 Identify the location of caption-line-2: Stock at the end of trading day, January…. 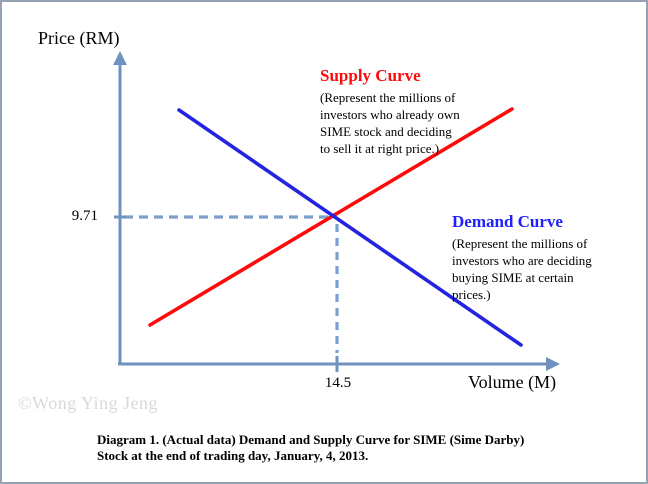
(233, 455).